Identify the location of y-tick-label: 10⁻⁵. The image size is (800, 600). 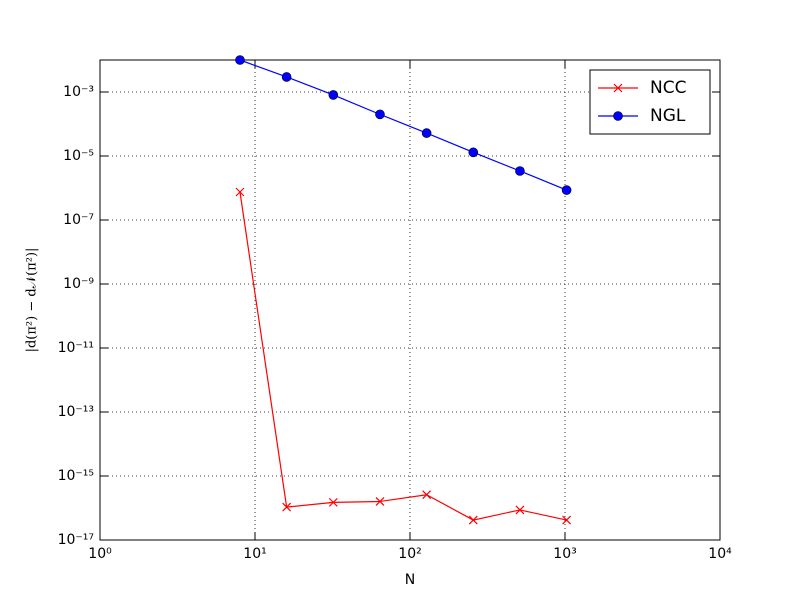
(78, 156).